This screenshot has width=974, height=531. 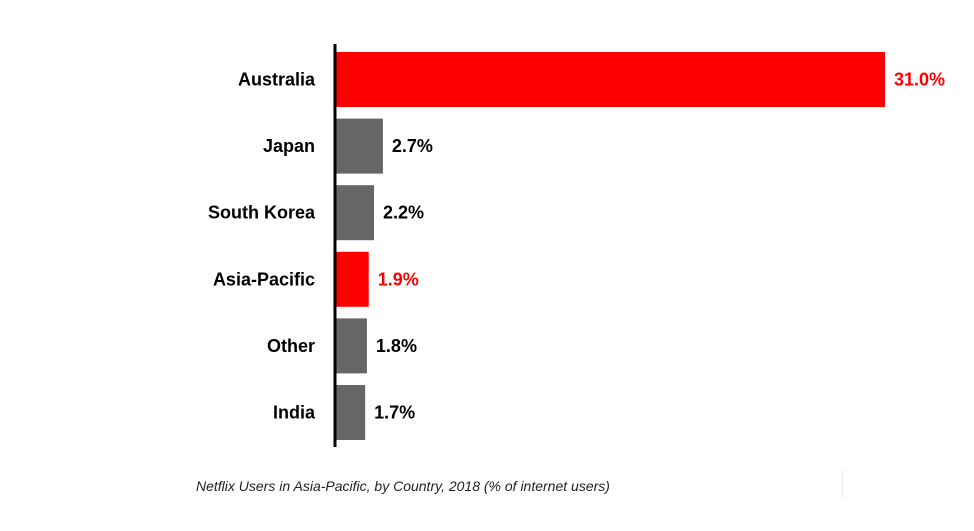 What do you see at coordinates (394, 413) in the screenshot?
I see `value-label: 1.7%` at bounding box center [394, 413].